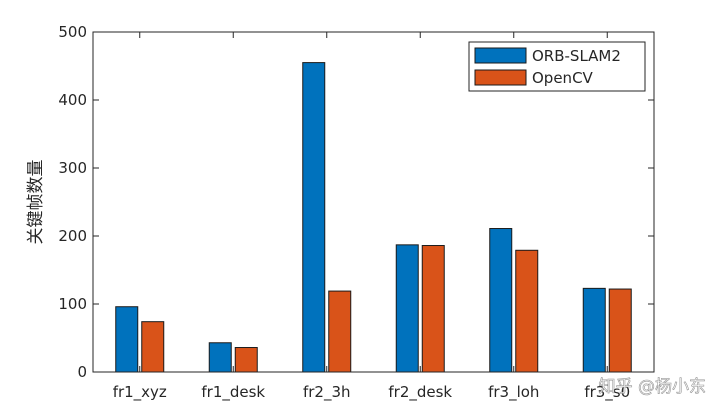 This screenshot has width=720, height=418. I want to click on bar-orb-slam2-fr3-s0, so click(594, 330).